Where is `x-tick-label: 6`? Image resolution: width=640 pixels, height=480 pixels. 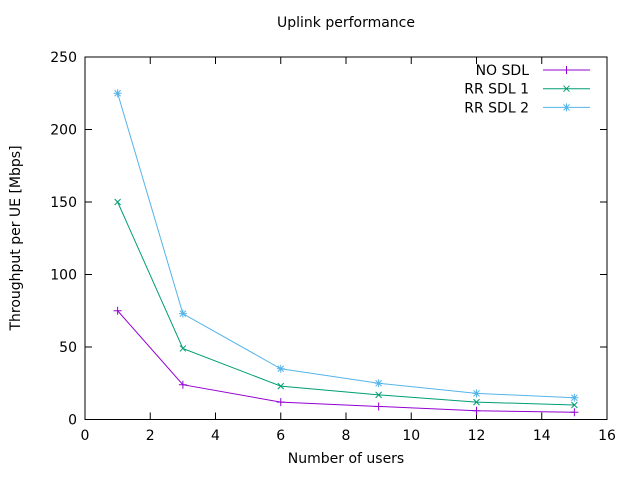 x-tick-label: 6 is located at coordinates (280, 436).